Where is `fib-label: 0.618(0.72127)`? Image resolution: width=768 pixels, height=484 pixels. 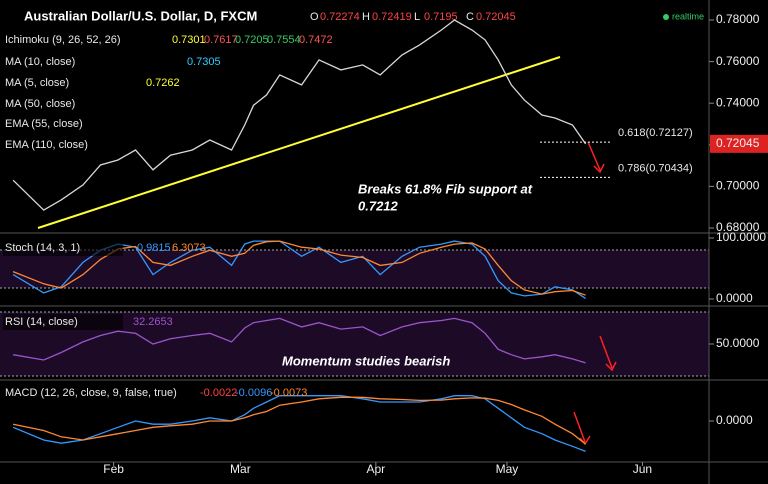
fib-label: 0.618(0.72127) is located at coordinates (655, 133).